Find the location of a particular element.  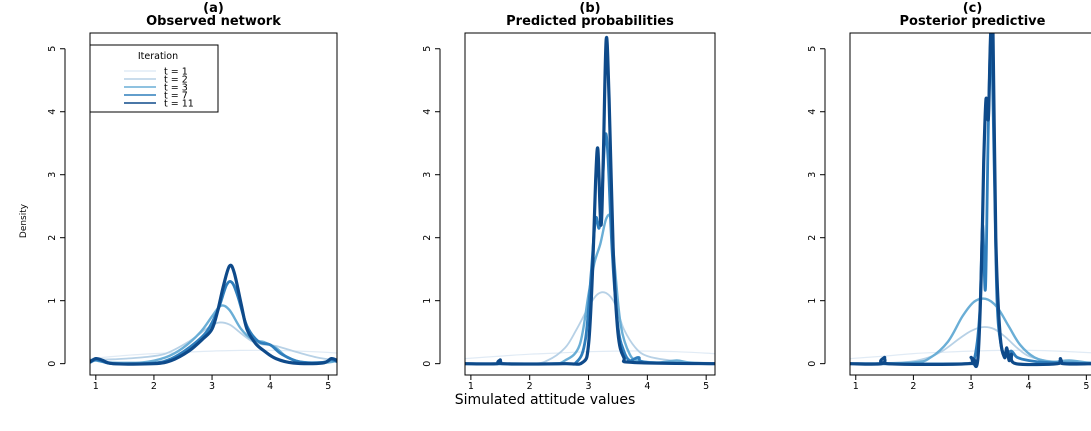

legend-entry-label: t = 1 is located at coordinates (176, 72).